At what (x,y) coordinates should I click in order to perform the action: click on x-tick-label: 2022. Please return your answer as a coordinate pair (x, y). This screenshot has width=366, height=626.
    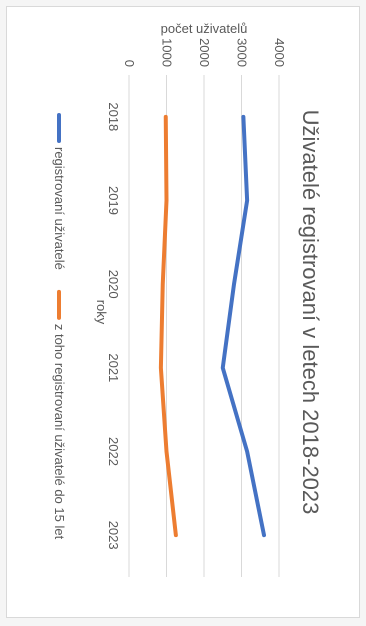
    Looking at the image, I should click on (113, 451).